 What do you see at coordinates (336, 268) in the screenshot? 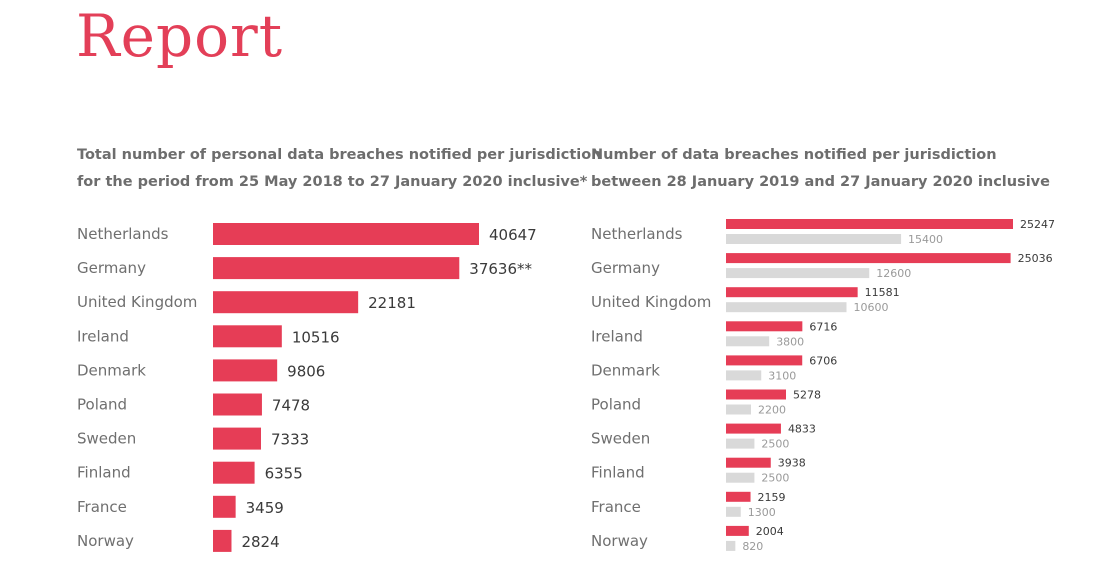
I see `left-bar-germany` at bounding box center [336, 268].